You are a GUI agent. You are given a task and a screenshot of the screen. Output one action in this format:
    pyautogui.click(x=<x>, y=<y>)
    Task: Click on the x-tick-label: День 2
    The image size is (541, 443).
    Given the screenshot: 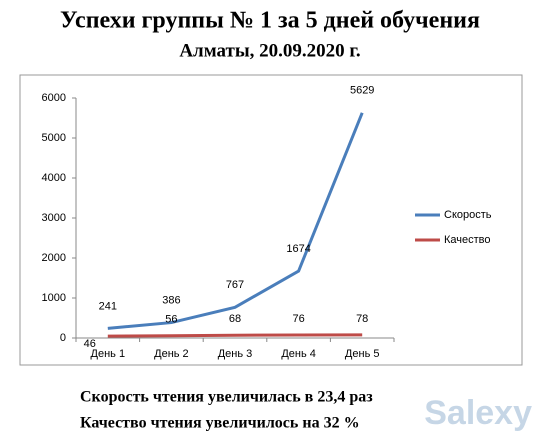 What is the action you would take?
    pyautogui.click(x=171, y=354)
    